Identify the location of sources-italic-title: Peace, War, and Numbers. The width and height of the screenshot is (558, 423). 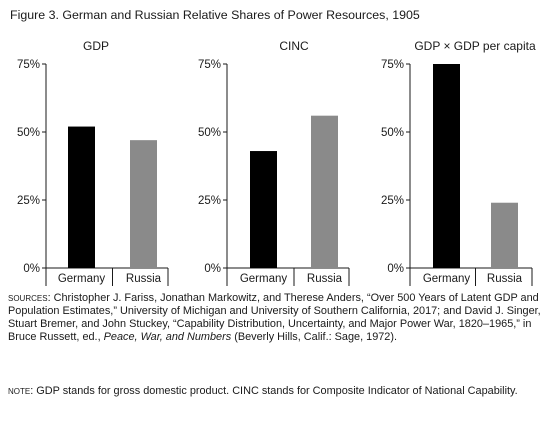
(167, 337).